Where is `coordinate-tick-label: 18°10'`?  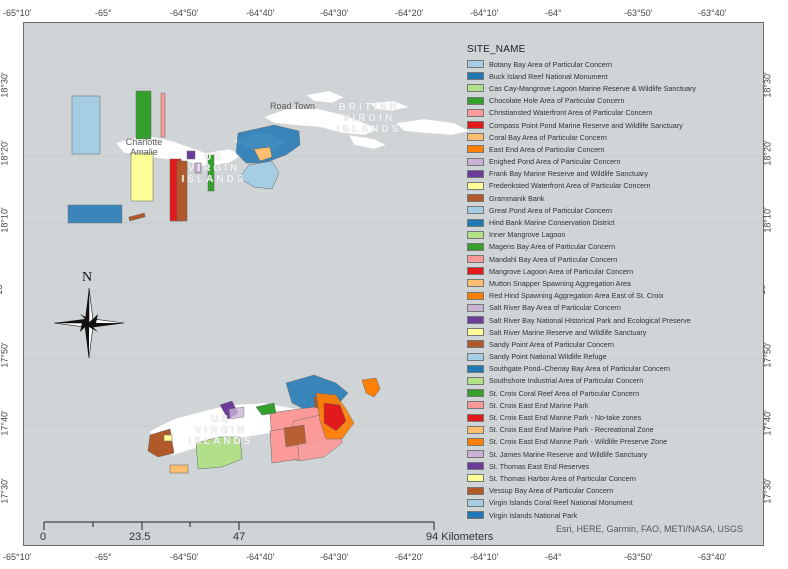 coordinate-tick-label: 18°10' is located at coordinates (767, 220).